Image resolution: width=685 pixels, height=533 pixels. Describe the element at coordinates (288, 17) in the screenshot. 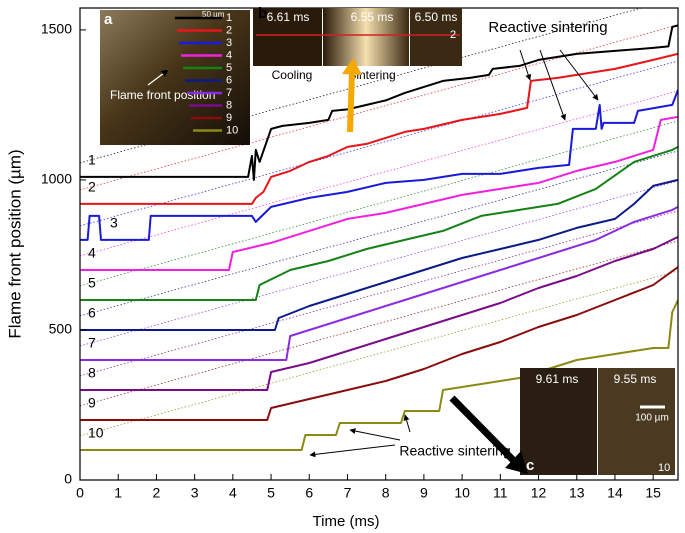

I see `inset-time: 6.61 ms` at that location.